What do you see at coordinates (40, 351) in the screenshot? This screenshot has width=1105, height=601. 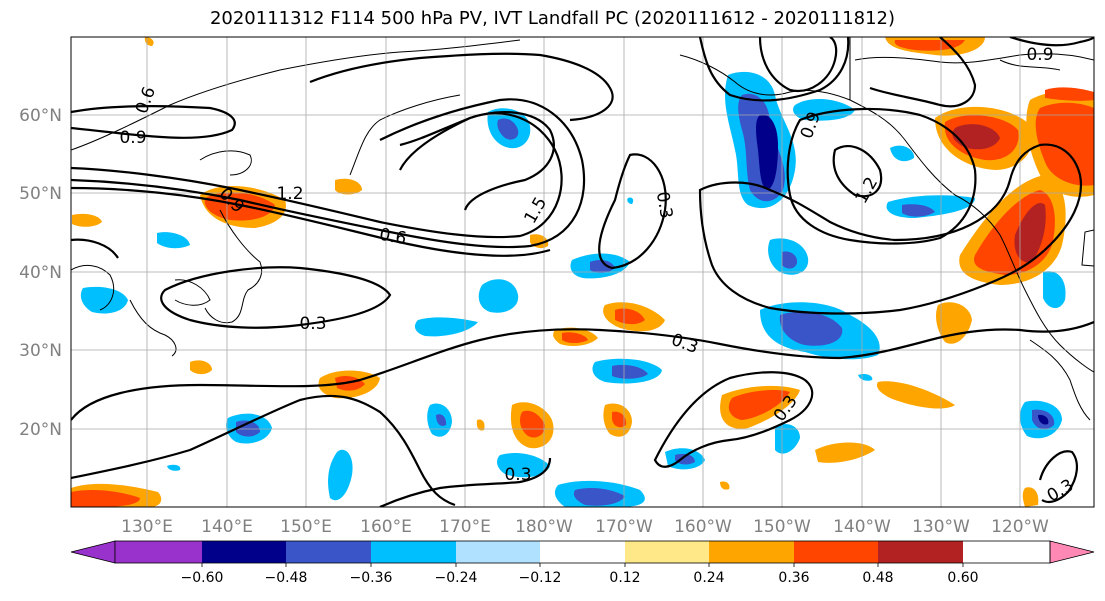 I see `lat-tick-label: 30°N` at bounding box center [40, 351].